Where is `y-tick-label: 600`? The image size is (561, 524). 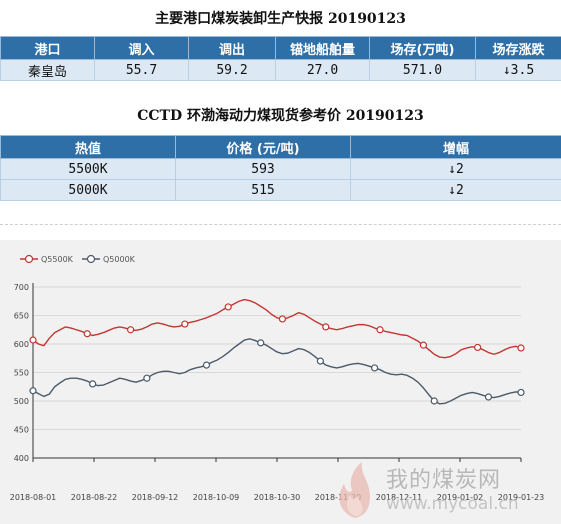 y-tick-label: 600 is located at coordinates (21, 344).